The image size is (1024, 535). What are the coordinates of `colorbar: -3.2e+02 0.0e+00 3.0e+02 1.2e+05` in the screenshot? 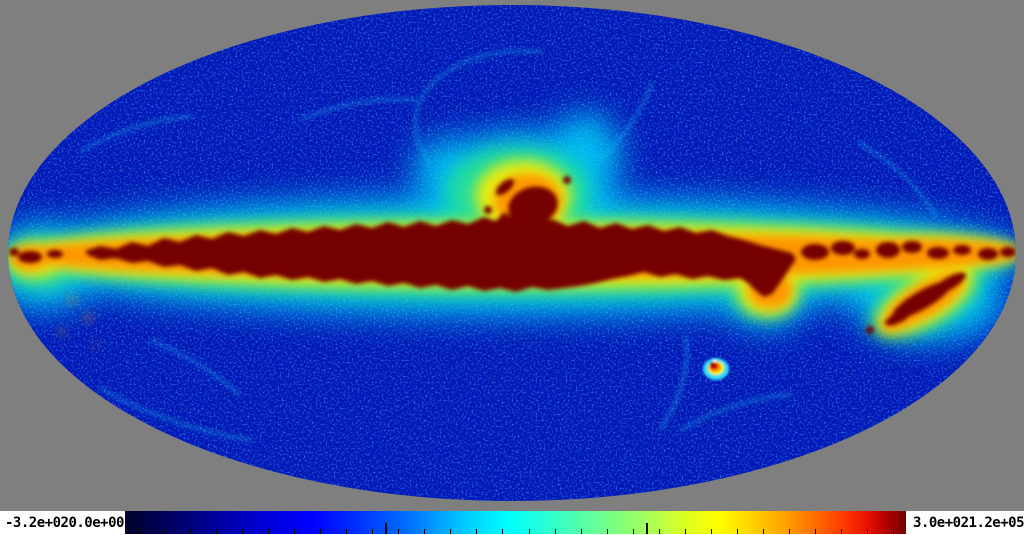 It's located at (512, 523).